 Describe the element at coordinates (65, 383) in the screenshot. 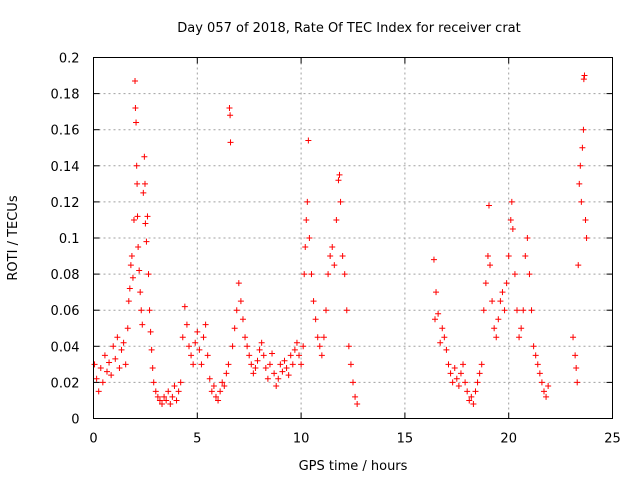

I see `y-tick-label: 0.02` at that location.